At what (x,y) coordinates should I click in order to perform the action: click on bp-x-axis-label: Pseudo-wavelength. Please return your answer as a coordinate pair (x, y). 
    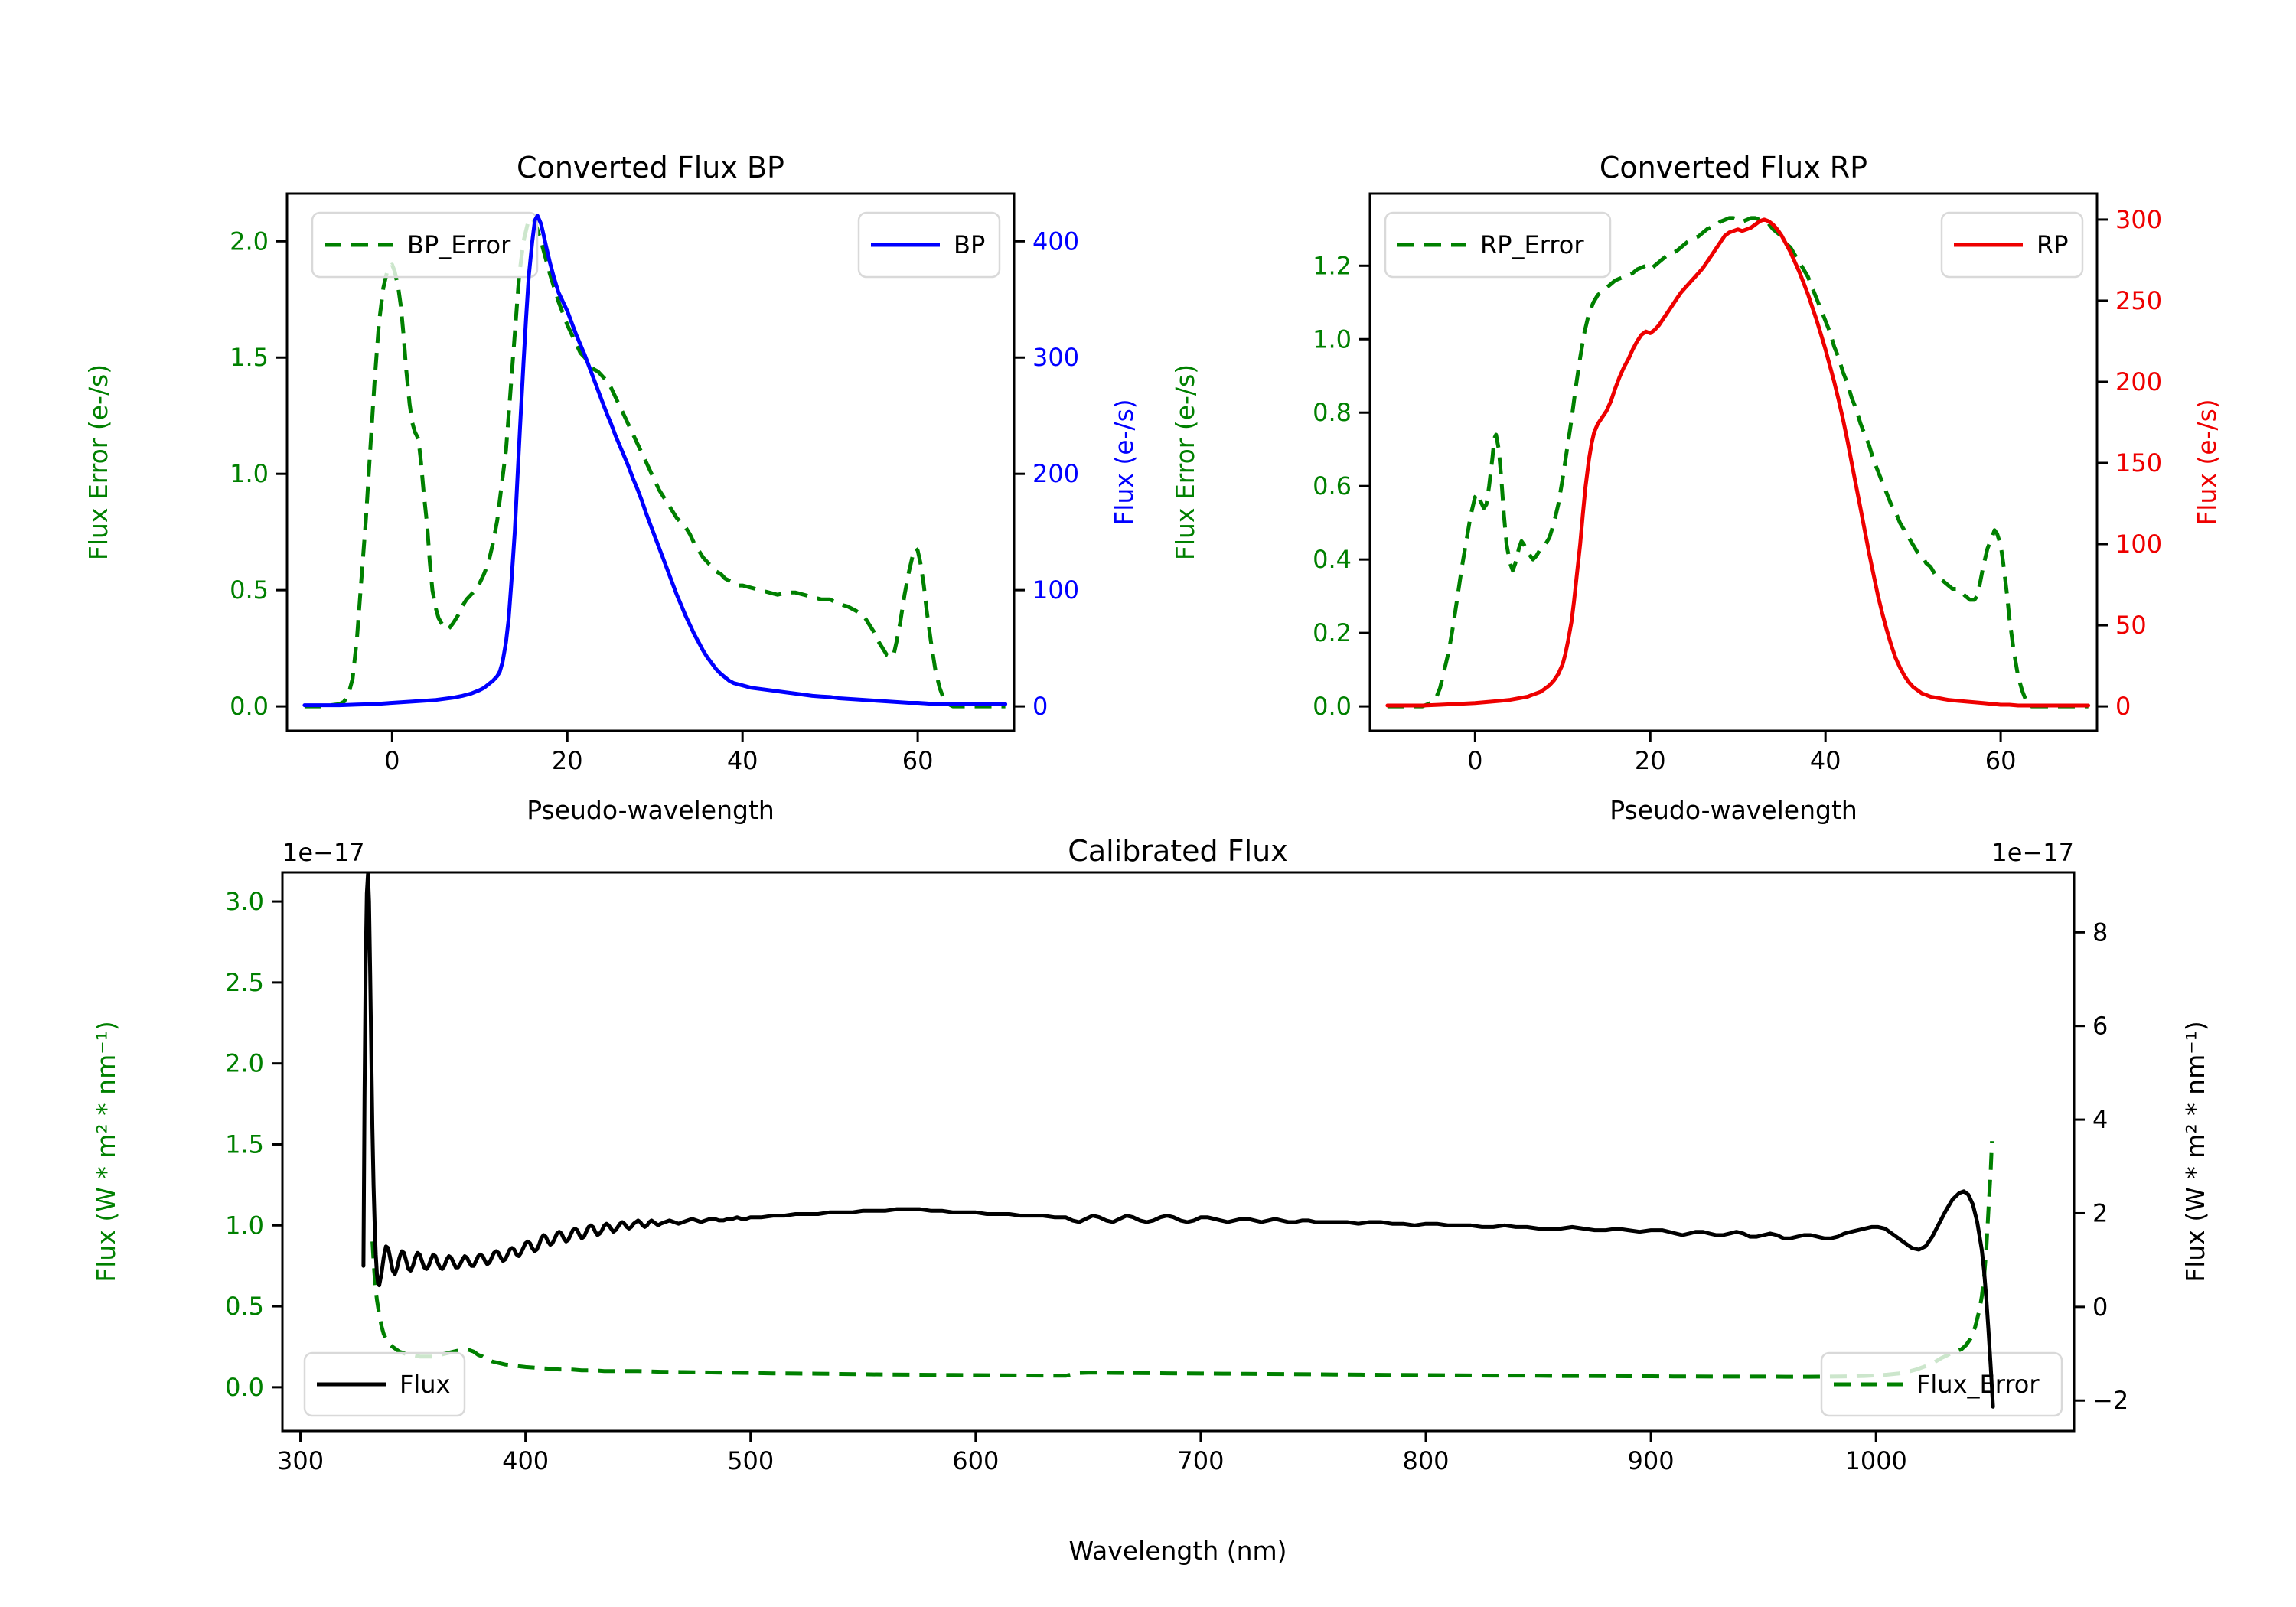
    Looking at the image, I should click on (651, 810).